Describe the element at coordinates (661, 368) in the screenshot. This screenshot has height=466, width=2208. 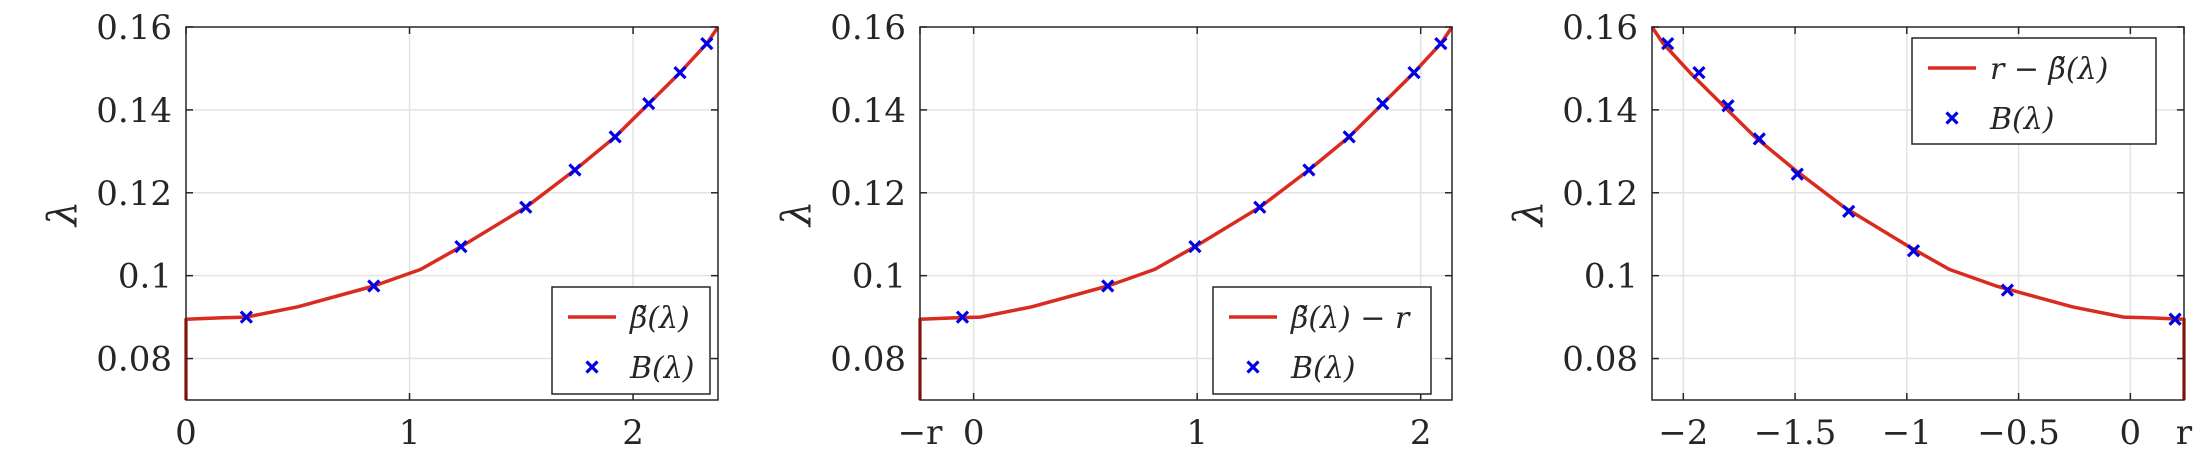
I see `panel-1-legend-label: B(λ)` at that location.